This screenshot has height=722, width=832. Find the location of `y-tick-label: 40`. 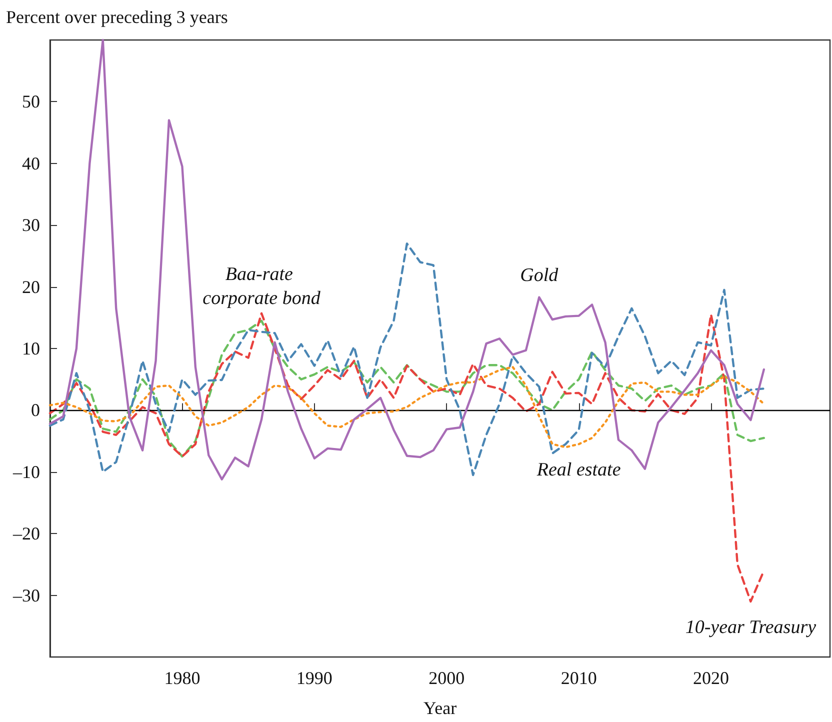

y-tick-label: 40 is located at coordinates (31, 163).